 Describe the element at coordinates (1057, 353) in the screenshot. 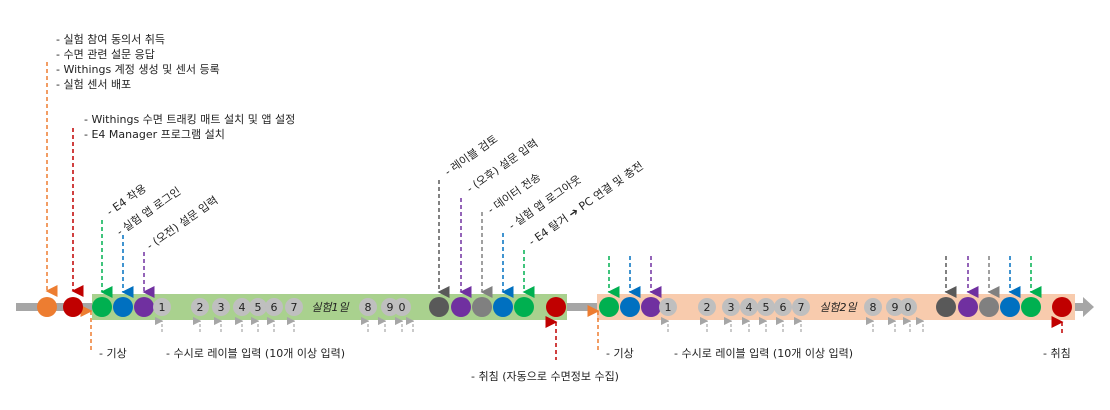

I see `day2-sleep-label: - 취침` at that location.